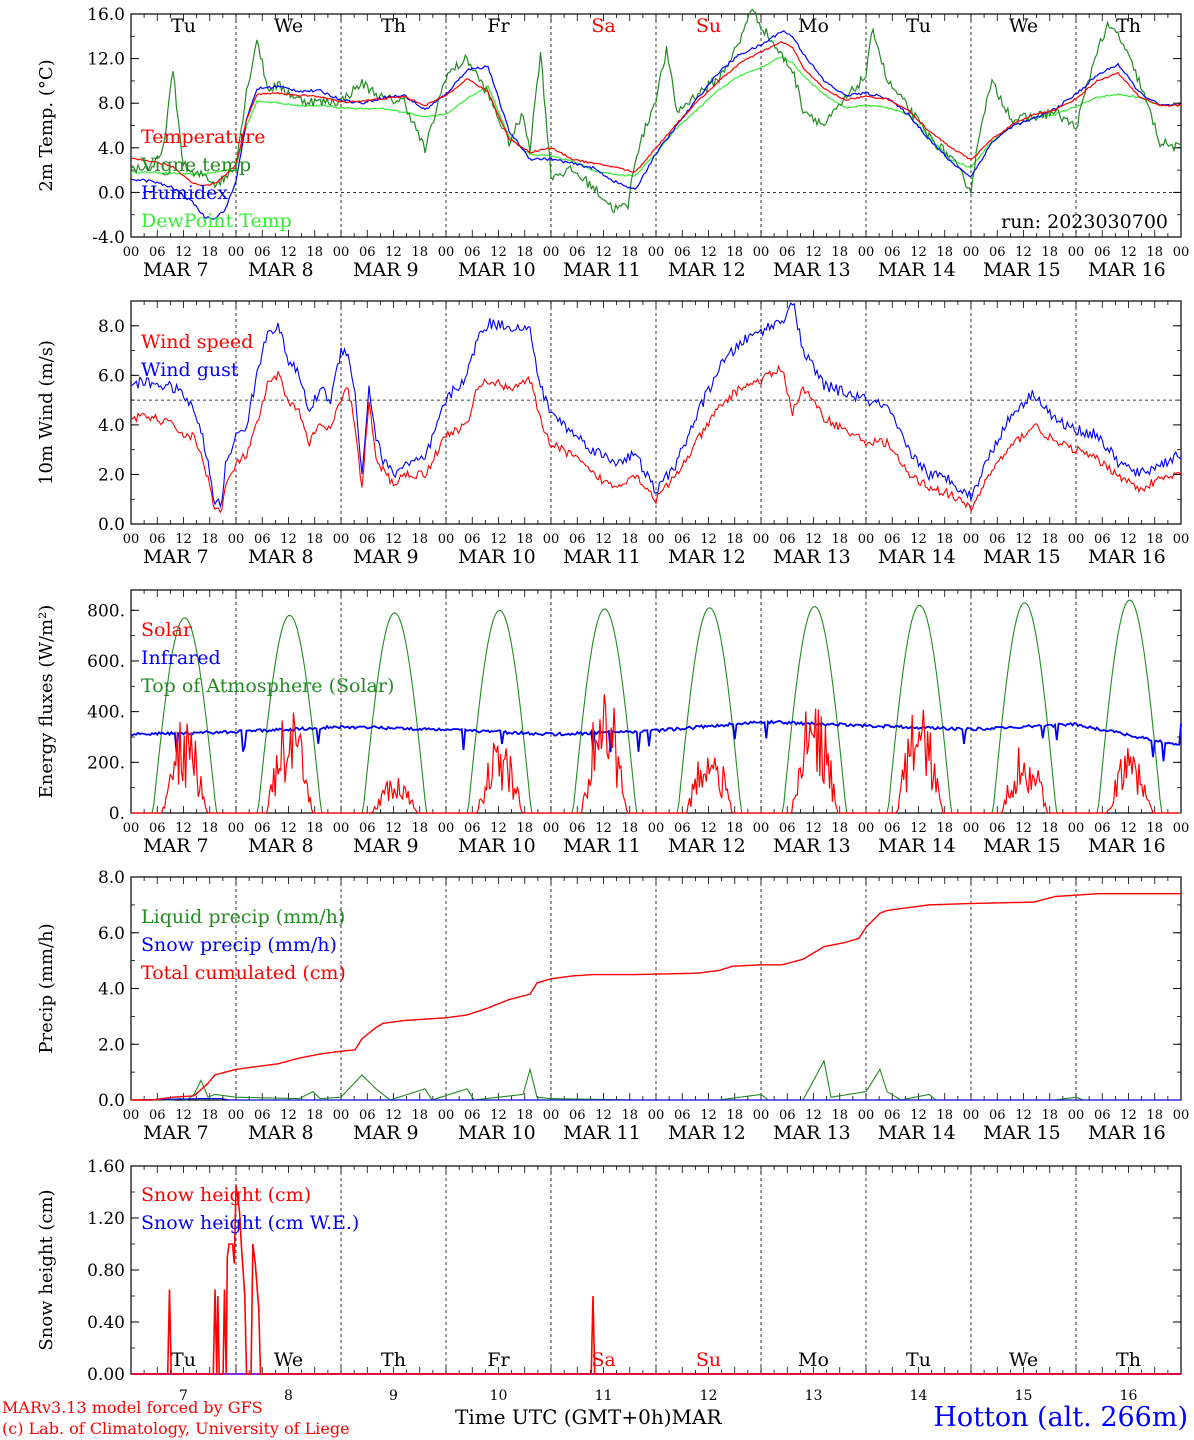 The image size is (1194, 1440). Describe the element at coordinates (167, 630) in the screenshot. I see `legend-entry: Solar` at that location.